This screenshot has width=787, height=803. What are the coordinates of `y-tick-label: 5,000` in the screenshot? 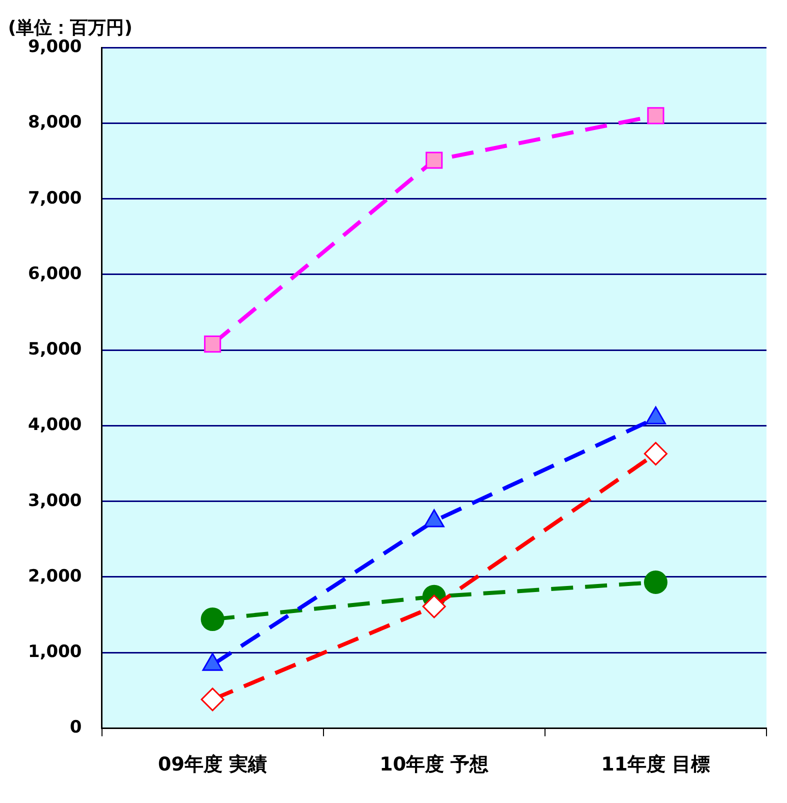 It's located at (55, 350).